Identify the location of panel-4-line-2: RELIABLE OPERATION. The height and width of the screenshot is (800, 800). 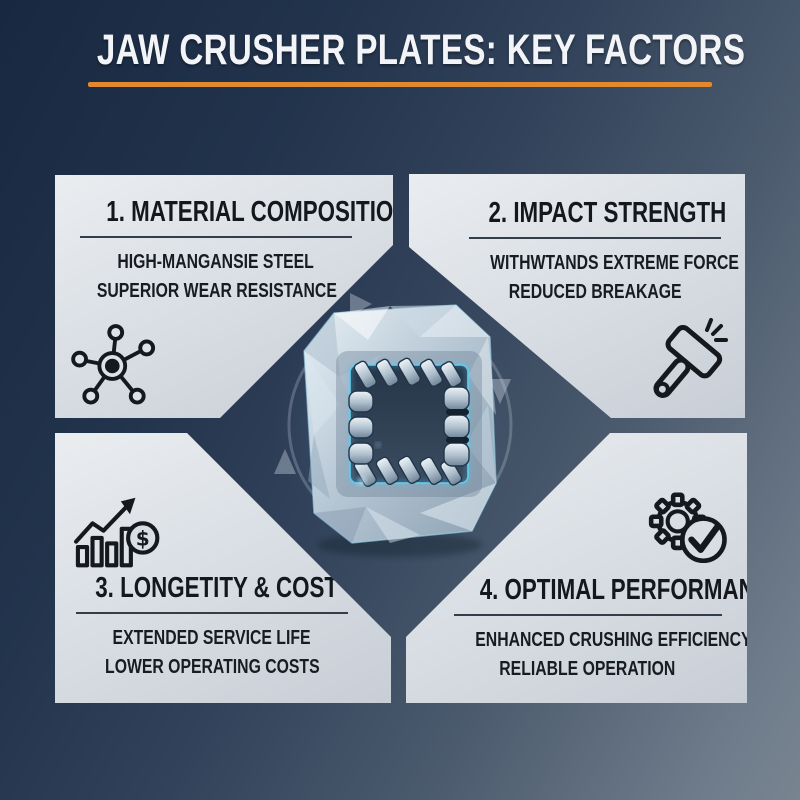
(587, 668).